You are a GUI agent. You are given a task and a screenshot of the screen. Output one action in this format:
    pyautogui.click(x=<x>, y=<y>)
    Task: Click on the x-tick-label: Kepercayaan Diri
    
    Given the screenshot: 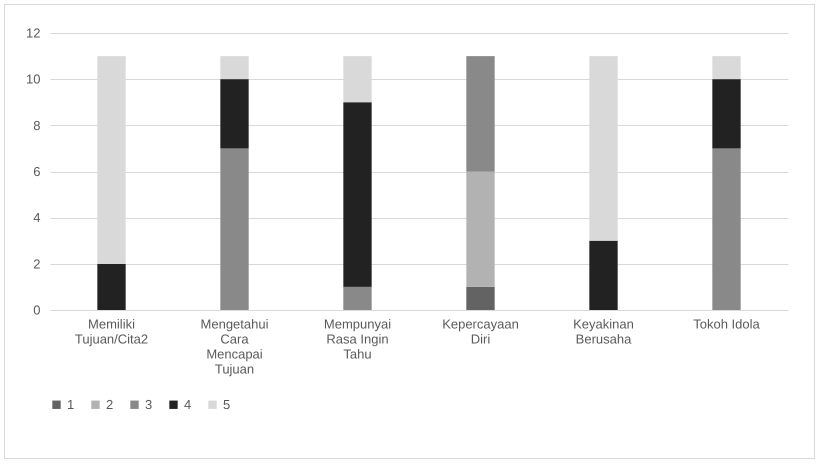 What is the action you would take?
    pyautogui.click(x=480, y=331)
    